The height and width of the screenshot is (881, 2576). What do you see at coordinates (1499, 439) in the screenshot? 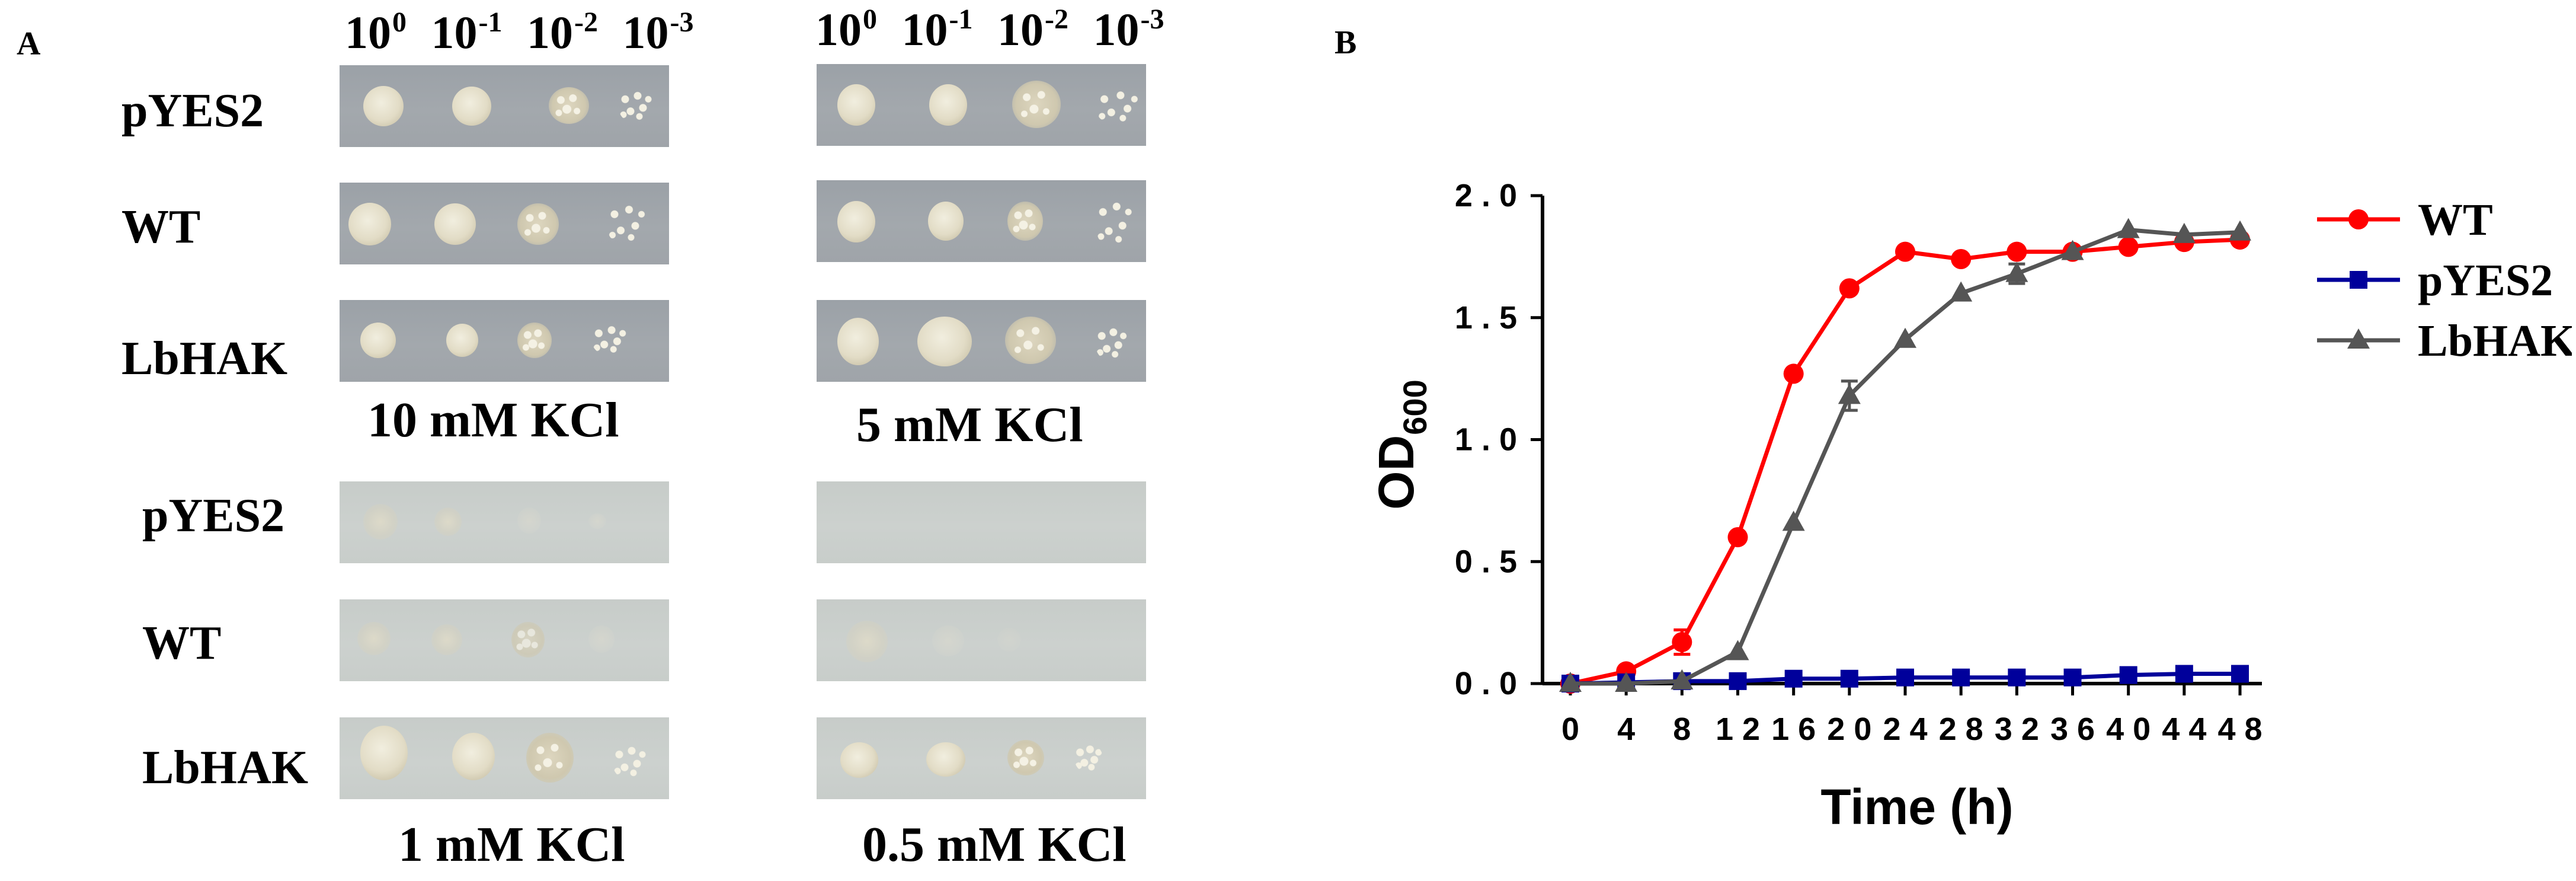
I see `y-ticks: 0 . 0 0 . 5 1 . 0 1 . 5 2 . 0` at bounding box center [1499, 439].